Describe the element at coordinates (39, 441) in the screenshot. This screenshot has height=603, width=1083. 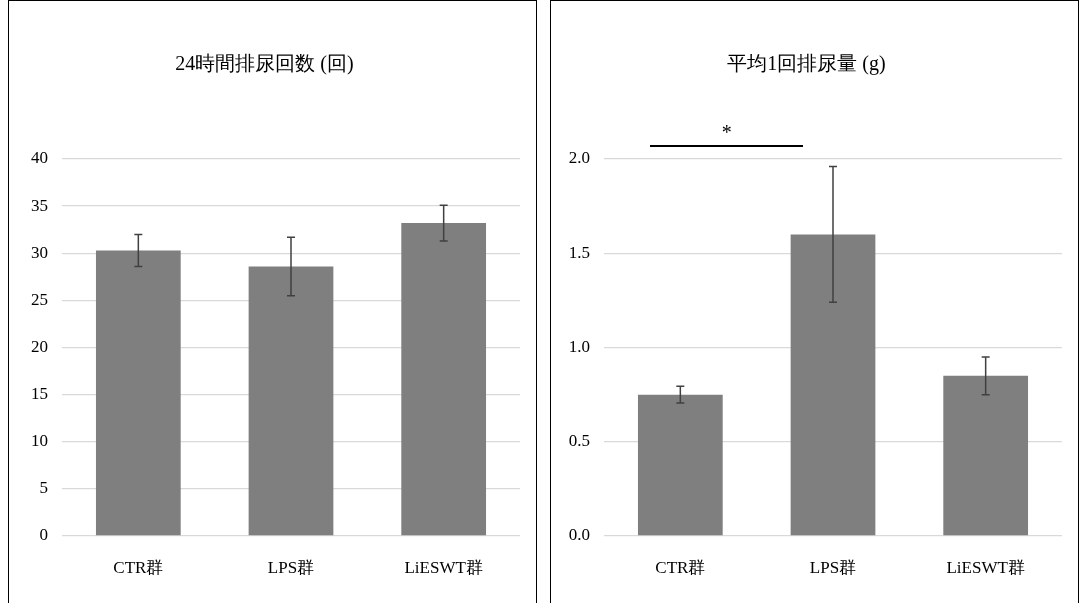
I see `y-tick-label: 10` at that location.